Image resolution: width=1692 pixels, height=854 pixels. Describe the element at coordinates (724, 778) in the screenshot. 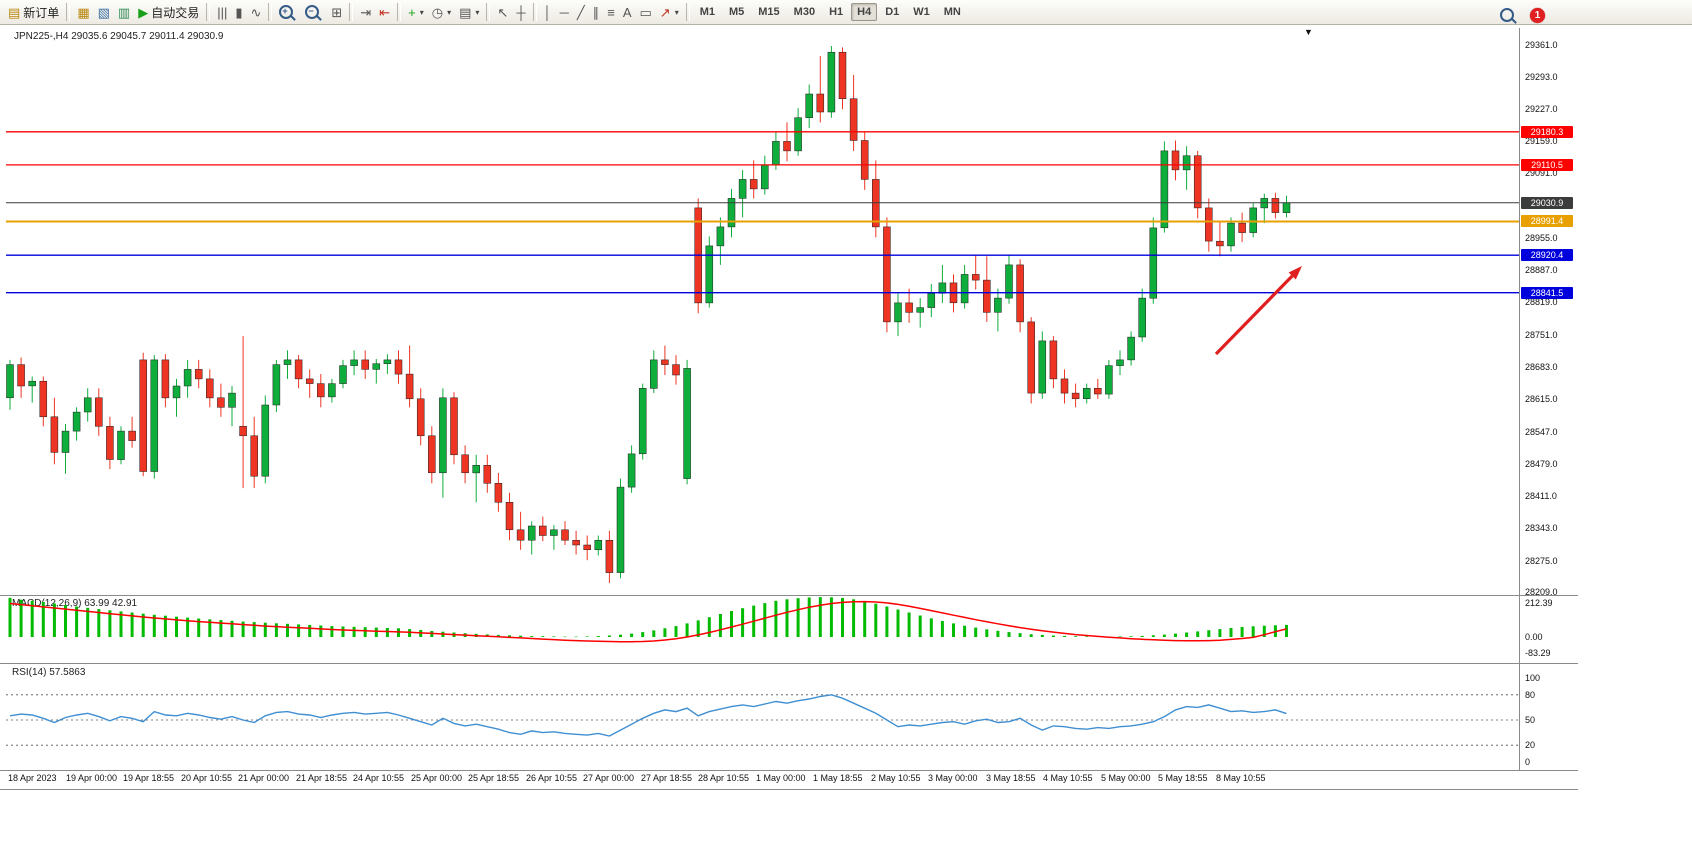

I see `time-tick: 28 Apr 10:55` at that location.